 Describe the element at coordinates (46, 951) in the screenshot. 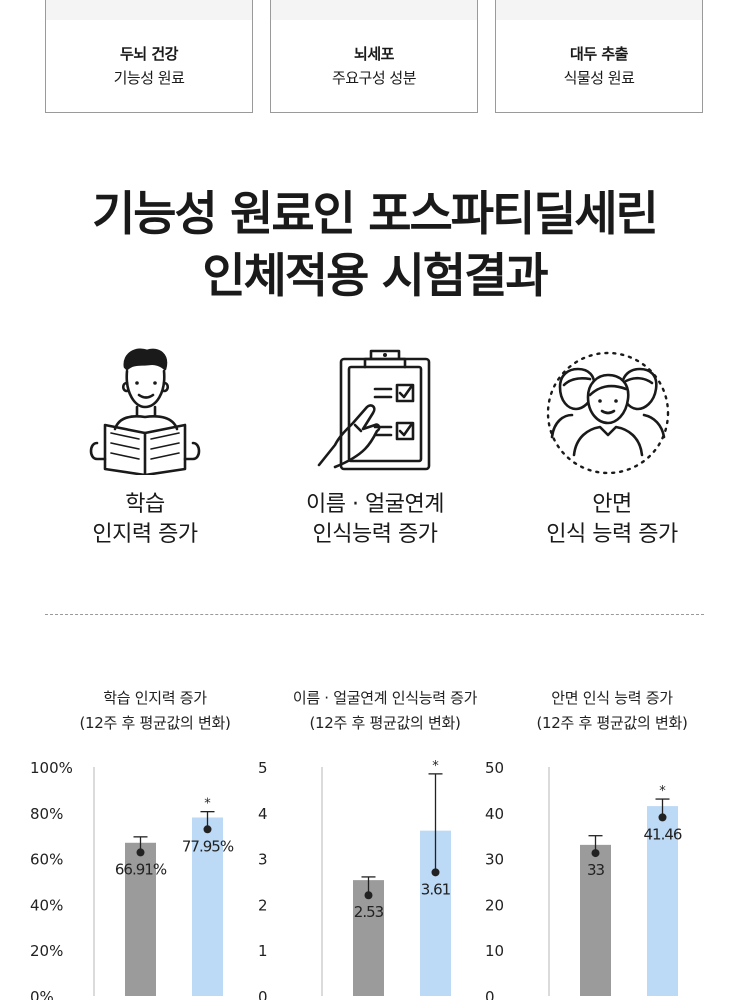

I see `y-tick-label: 20%` at that location.